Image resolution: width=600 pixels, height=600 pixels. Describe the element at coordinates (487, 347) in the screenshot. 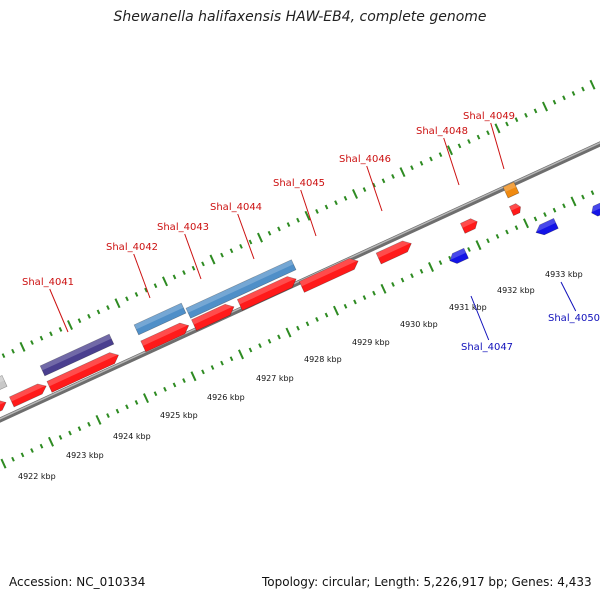

I see `gene-label: Shal_4047` at that location.